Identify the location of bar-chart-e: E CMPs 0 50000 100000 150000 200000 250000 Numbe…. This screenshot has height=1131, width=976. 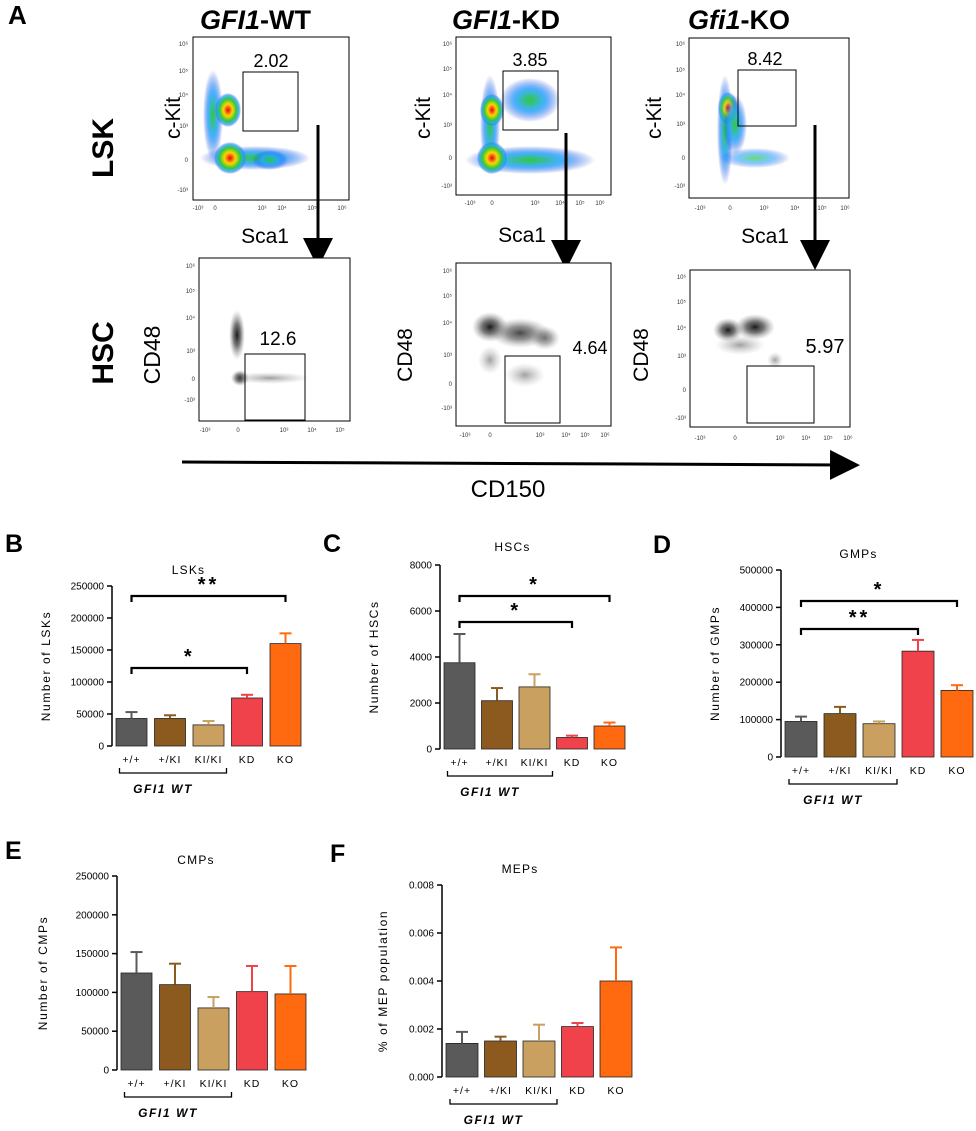
(156, 978).